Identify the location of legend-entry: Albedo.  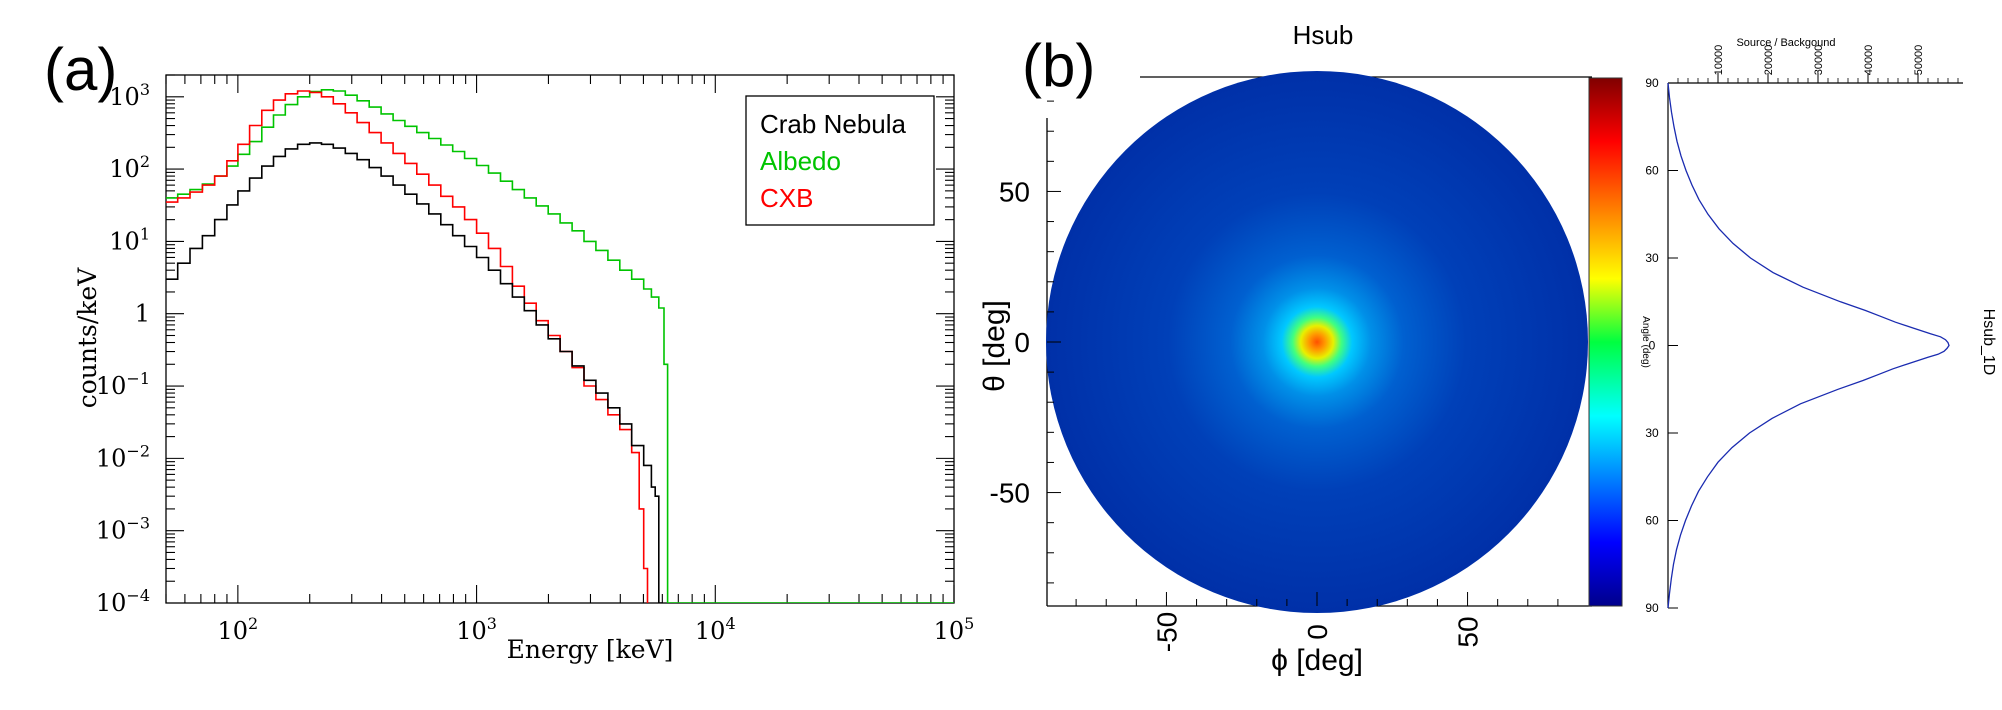
(800, 161).